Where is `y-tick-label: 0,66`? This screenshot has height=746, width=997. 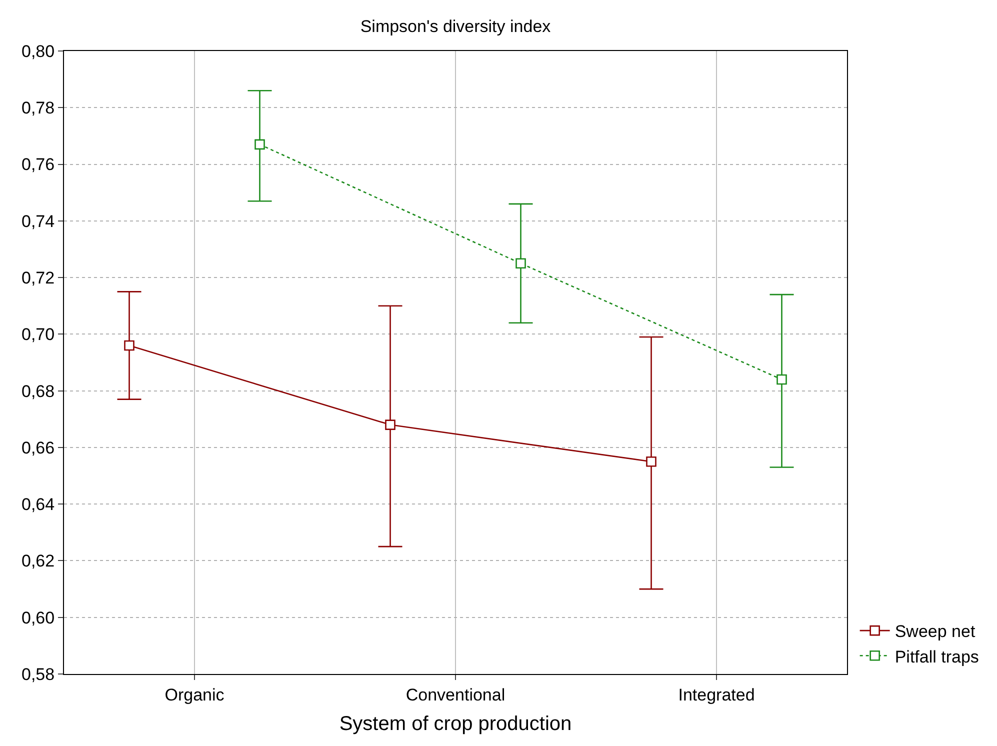
y-tick-label: 0,66 is located at coordinates (38, 448).